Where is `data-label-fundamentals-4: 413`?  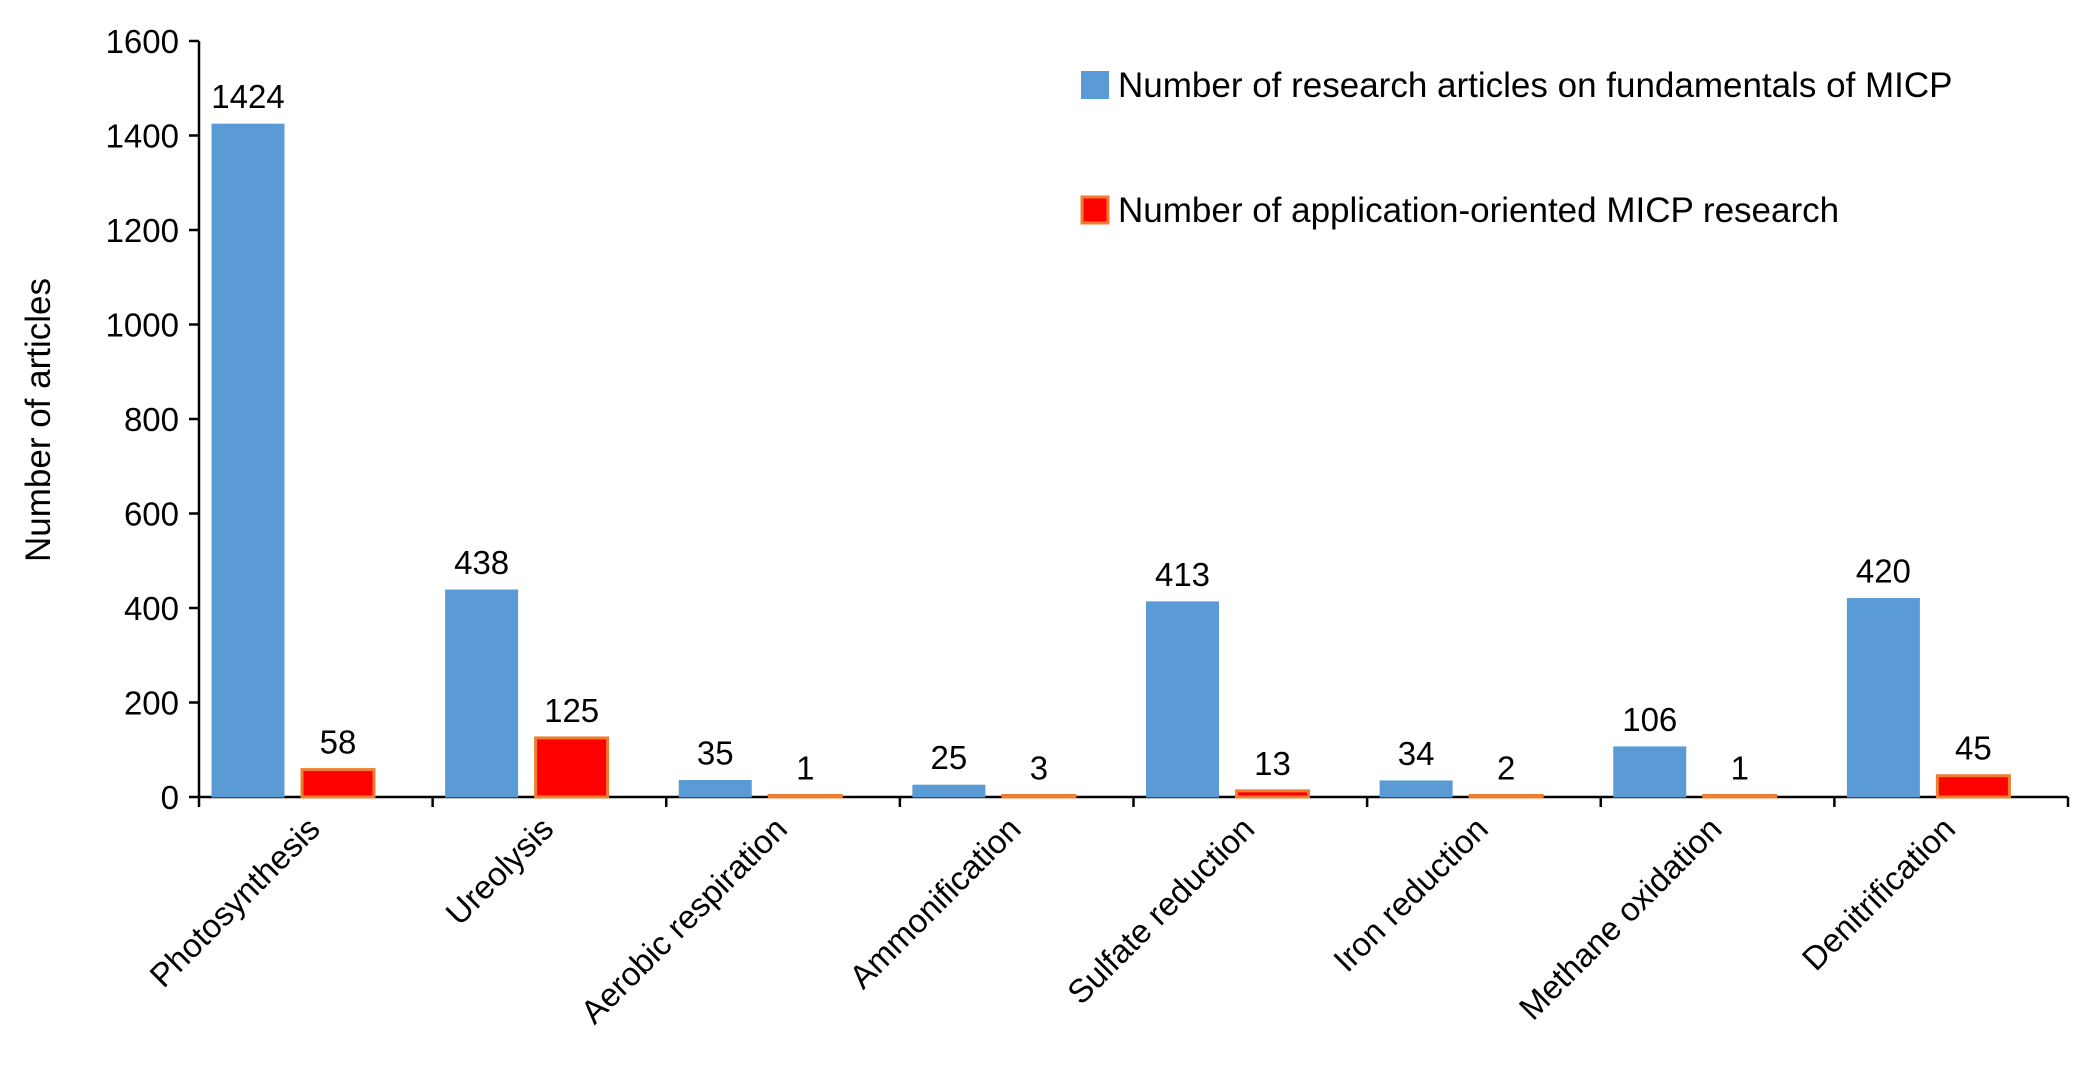 data-label-fundamentals-4: 413 is located at coordinates (1182, 574).